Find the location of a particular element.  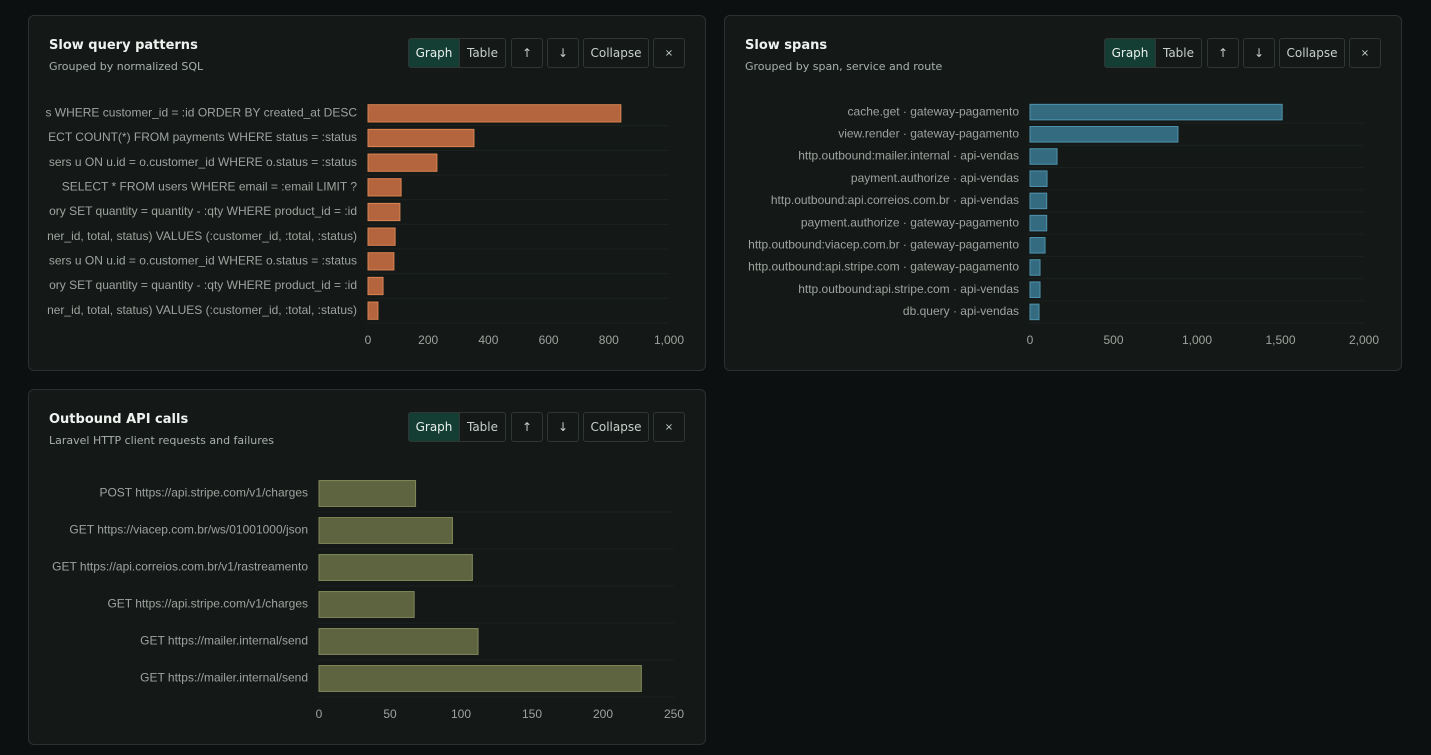

x-tick-label: 800 is located at coordinates (609, 340).